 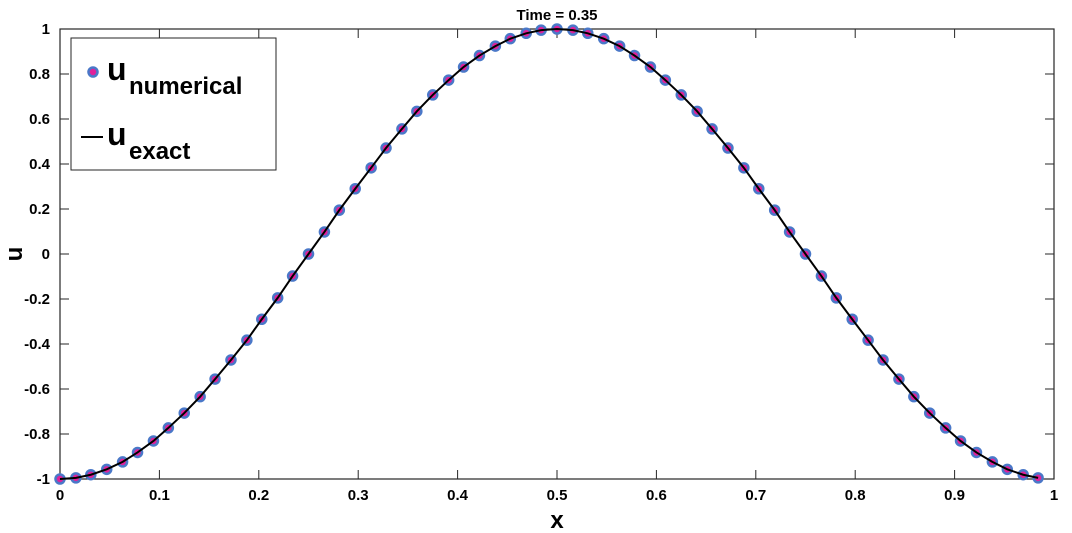 I want to click on y-tick-label: -1, so click(x=43, y=479).